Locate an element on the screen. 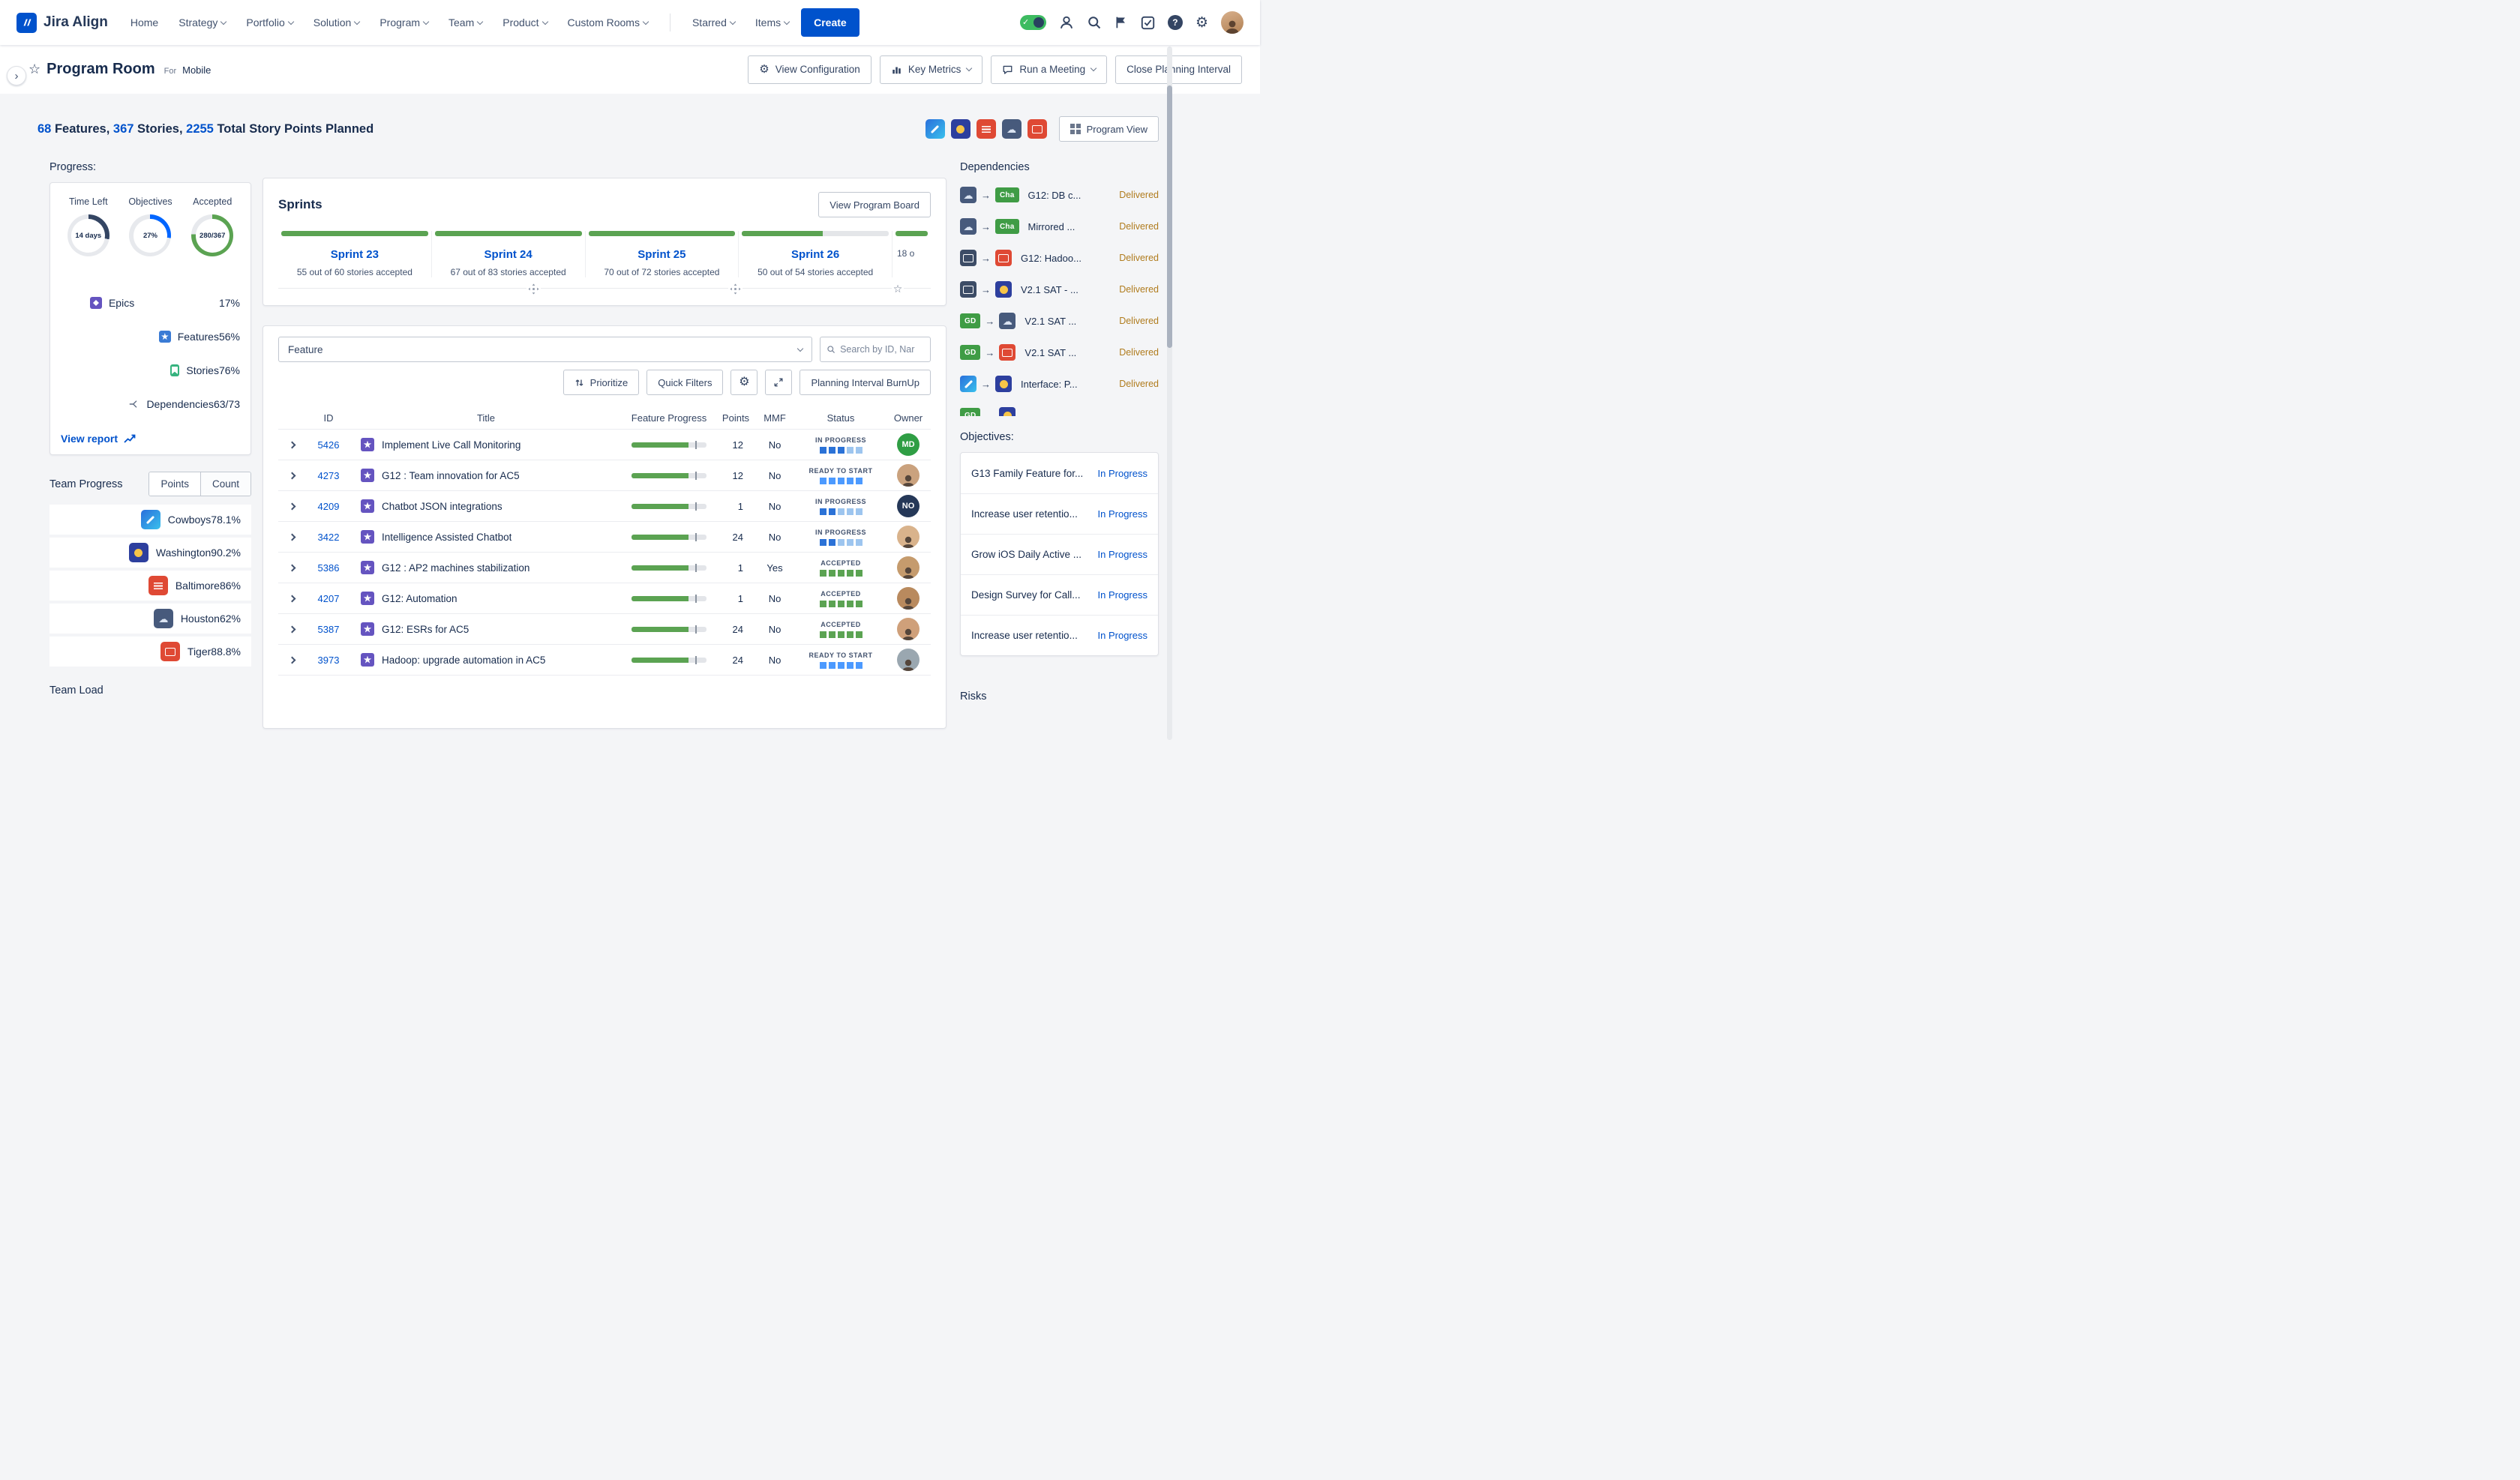  team-avatar-washington is located at coordinates (960, 129).